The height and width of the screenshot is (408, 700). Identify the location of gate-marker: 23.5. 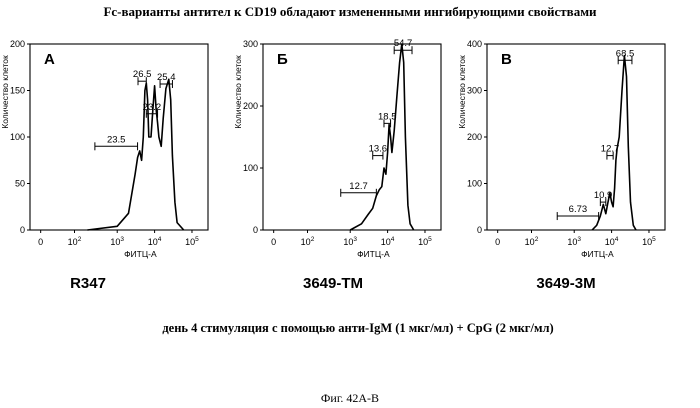
(116, 142).